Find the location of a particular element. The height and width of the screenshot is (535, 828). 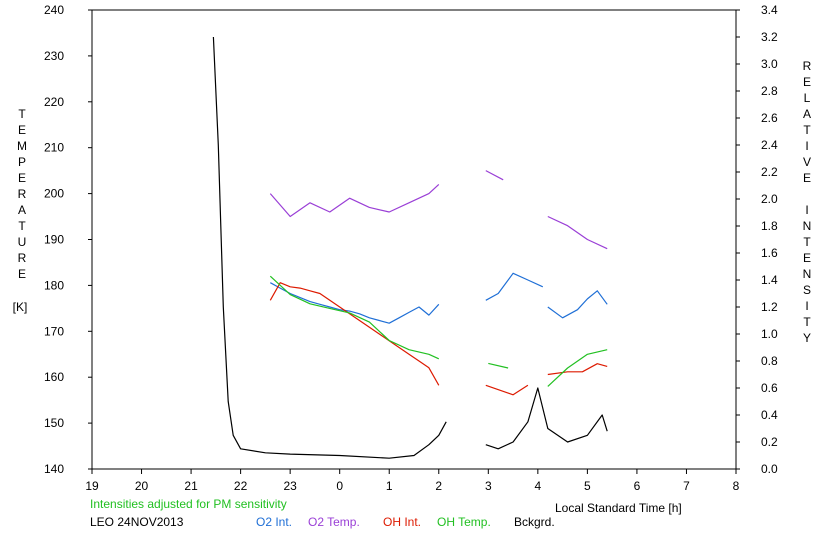

legend-oh-temp: OH Temp. is located at coordinates (464, 522).